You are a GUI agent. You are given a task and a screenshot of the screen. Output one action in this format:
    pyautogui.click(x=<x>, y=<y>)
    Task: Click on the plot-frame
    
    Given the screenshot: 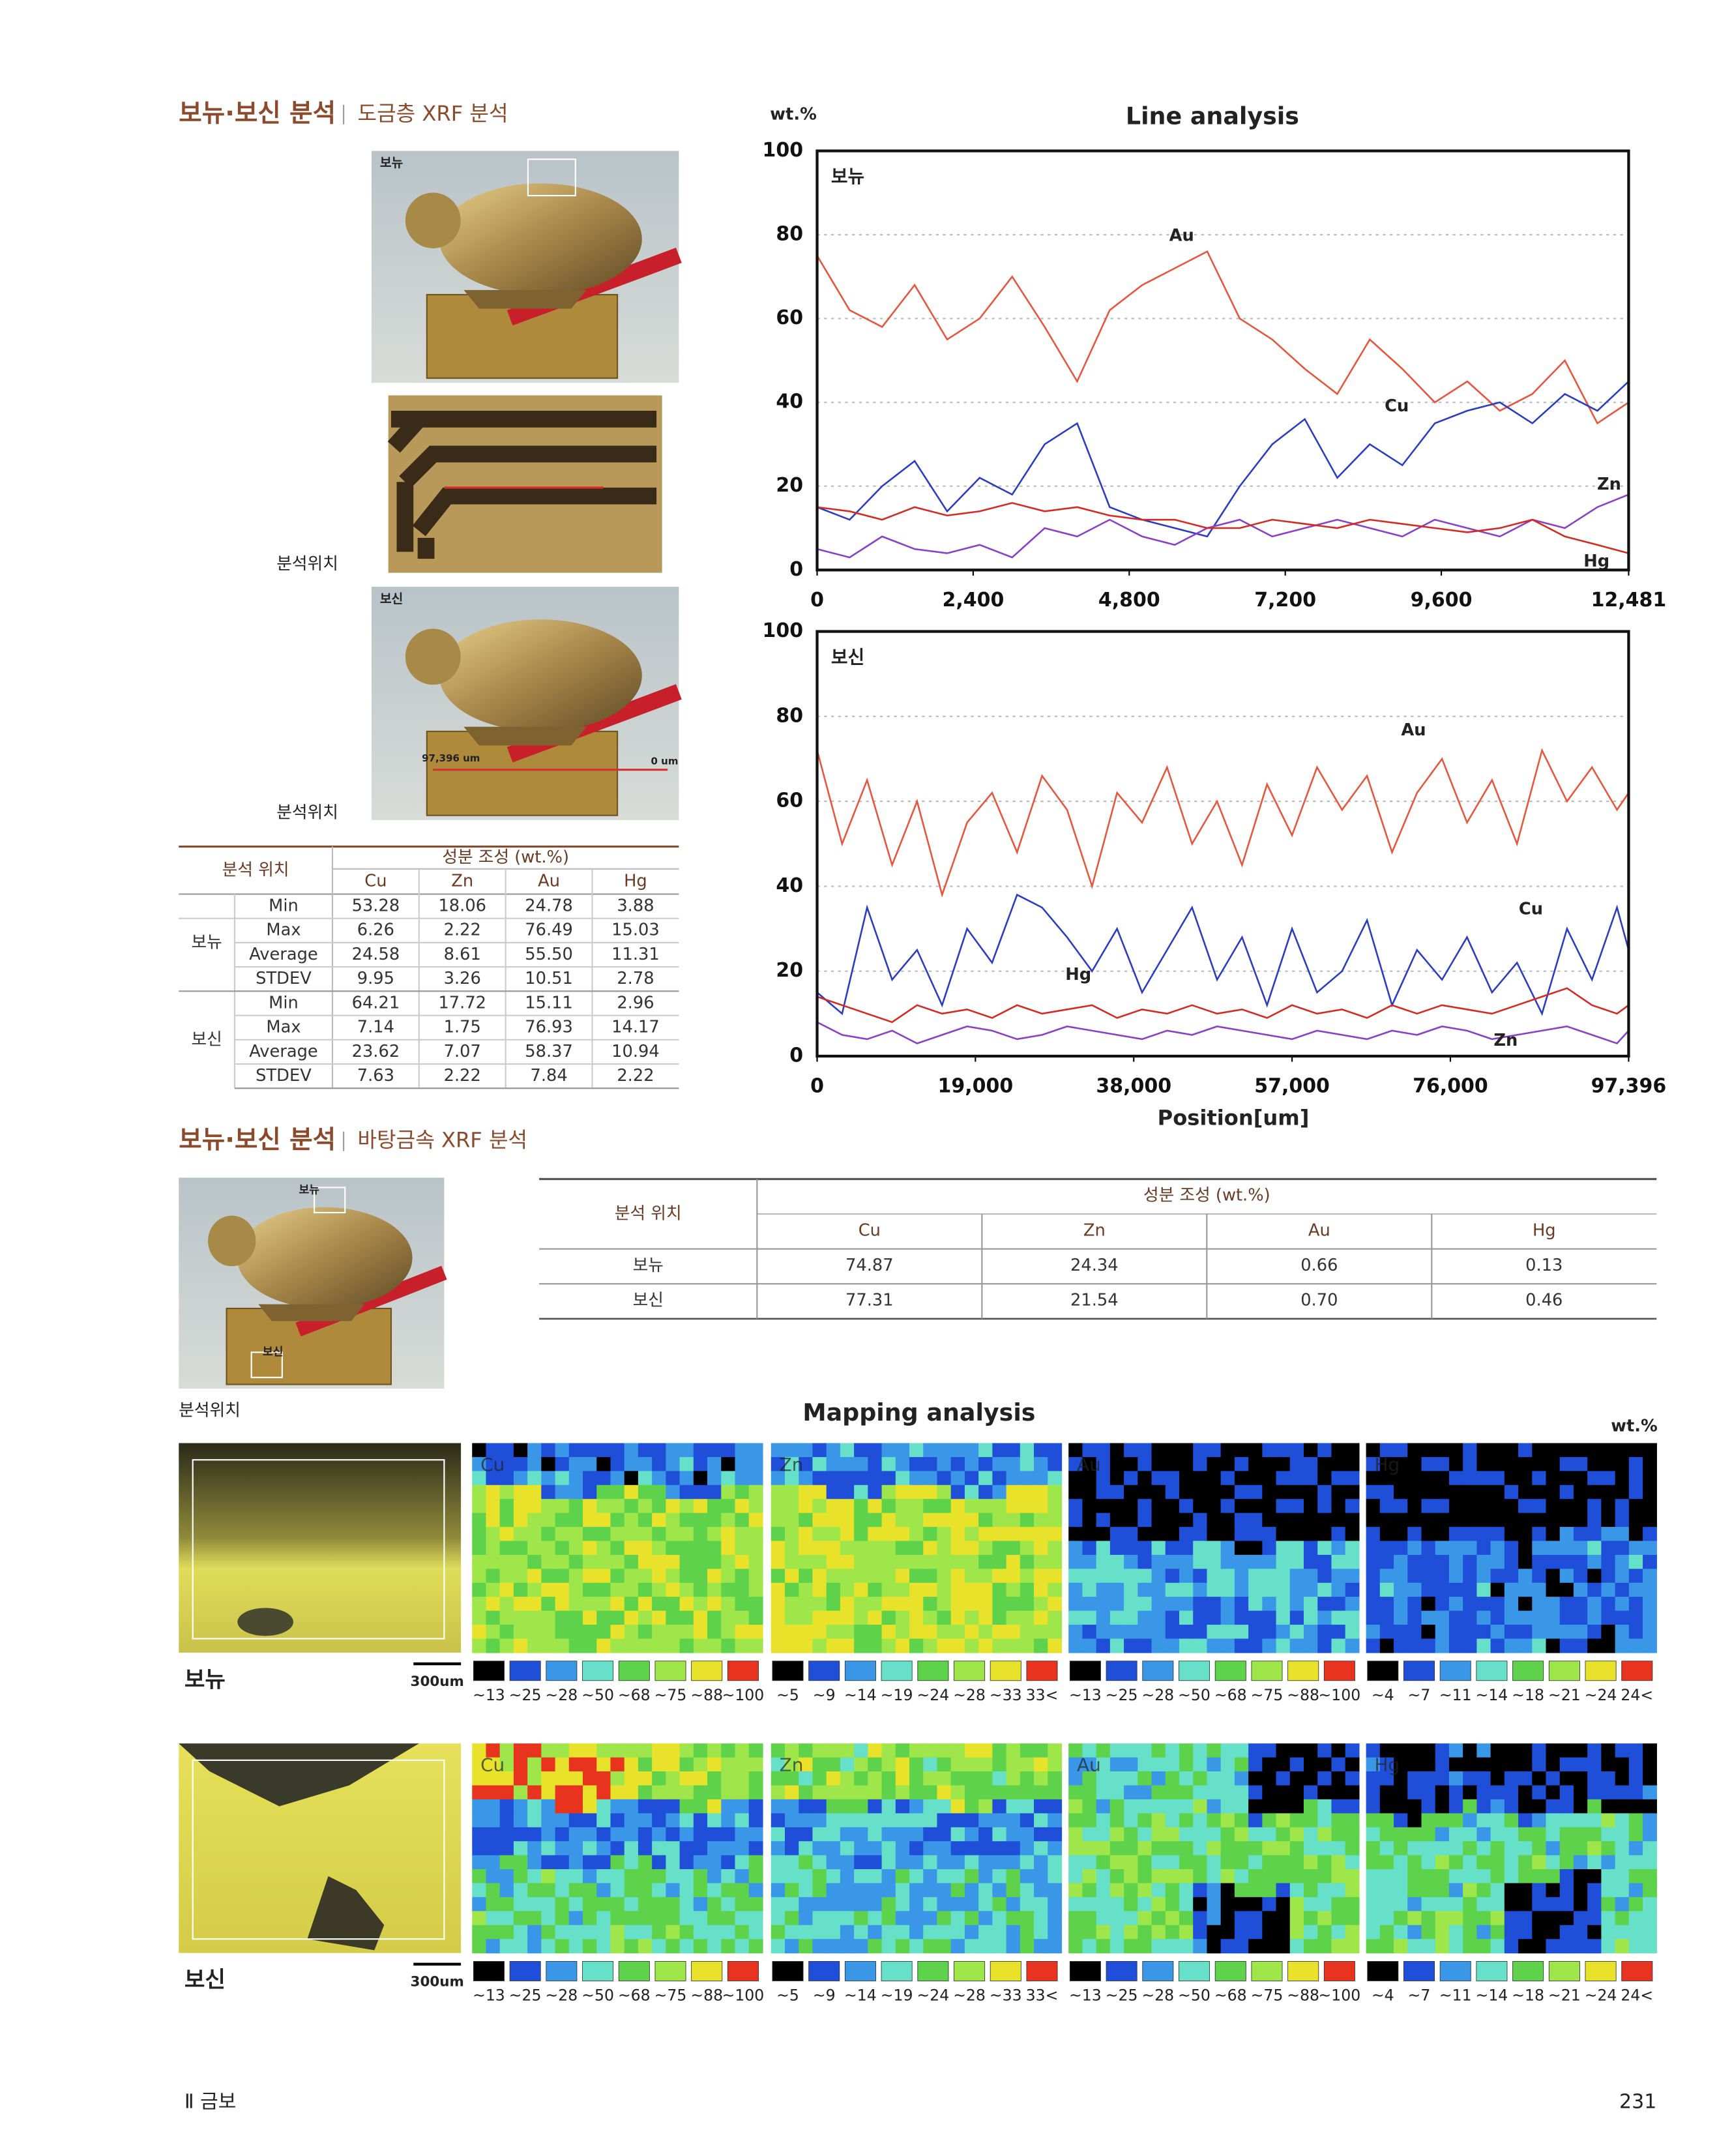 What is the action you would take?
    pyautogui.click(x=1222, y=844)
    